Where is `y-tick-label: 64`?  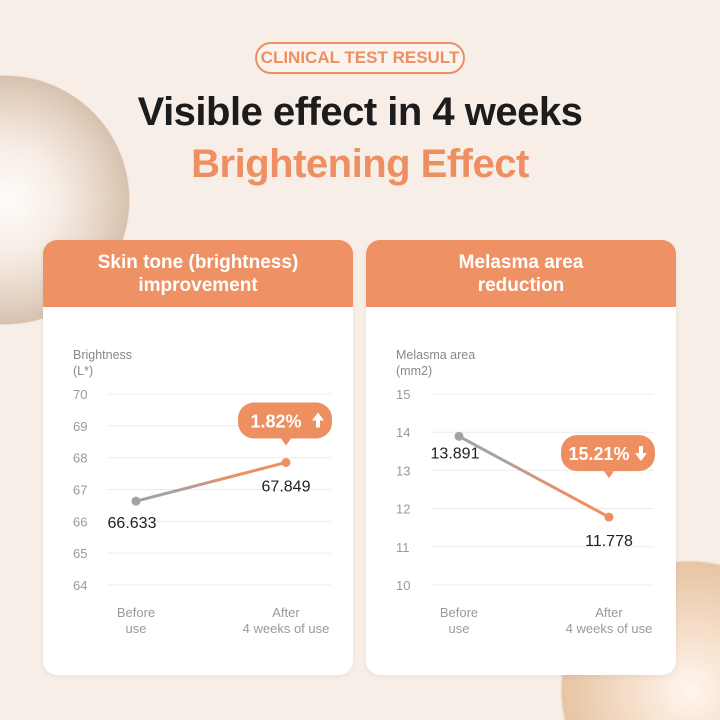 y-tick-label: 64 is located at coordinates (80, 585).